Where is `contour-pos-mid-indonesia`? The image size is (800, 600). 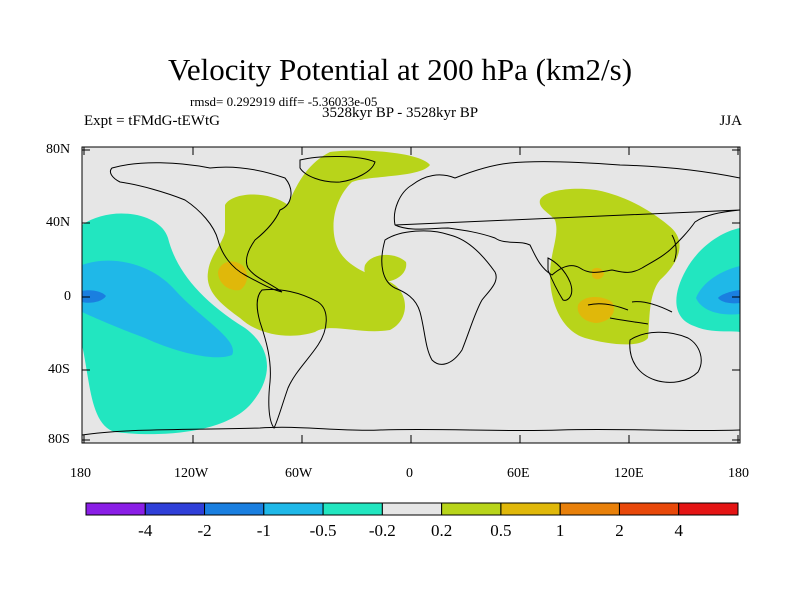
contour-pos-mid-indonesia is located at coordinates (596, 309).